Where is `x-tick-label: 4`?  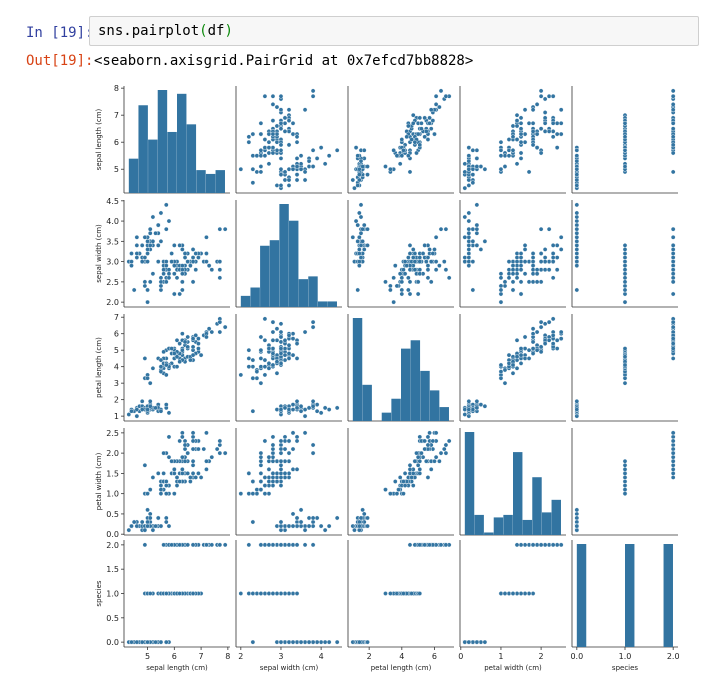 x-tick-label: 4 is located at coordinates (321, 656).